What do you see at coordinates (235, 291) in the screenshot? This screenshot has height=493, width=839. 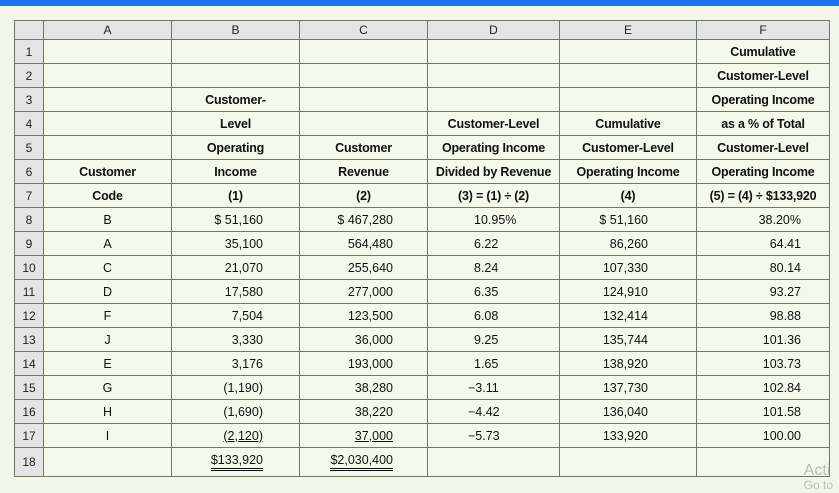 I see `cell-operating-income: 17,580` at bounding box center [235, 291].